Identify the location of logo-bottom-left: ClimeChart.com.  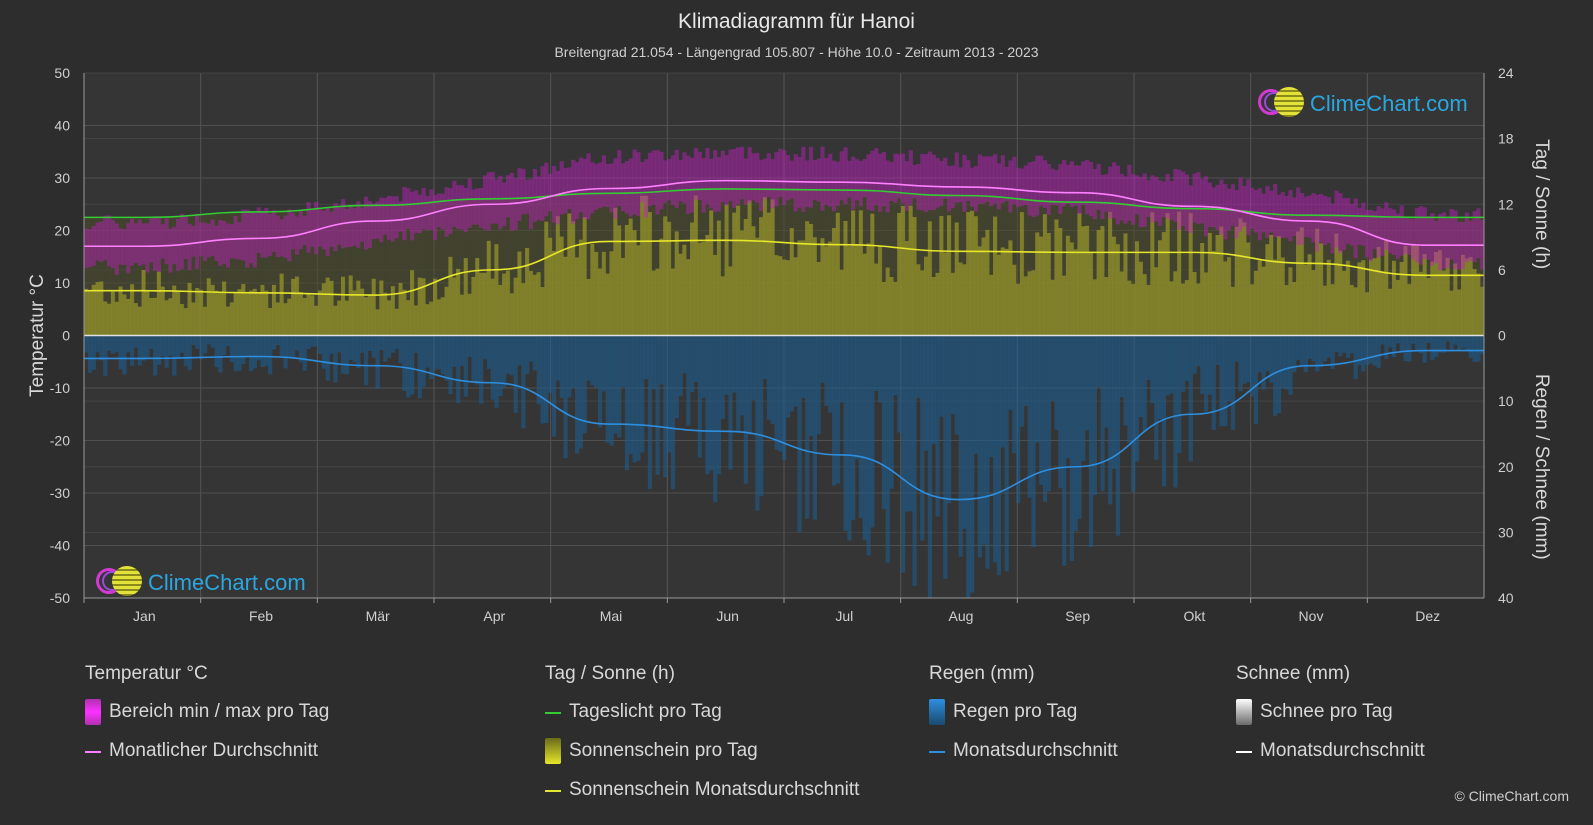
(201, 583).